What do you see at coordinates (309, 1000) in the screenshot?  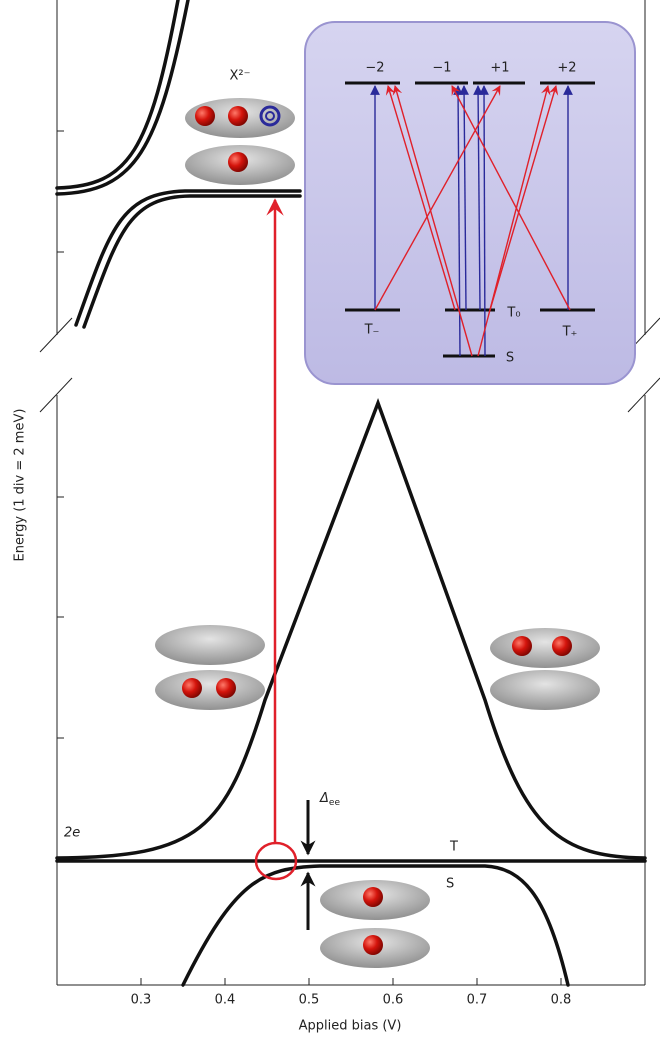 I see `x-tick-label: 0.5` at bounding box center [309, 1000].